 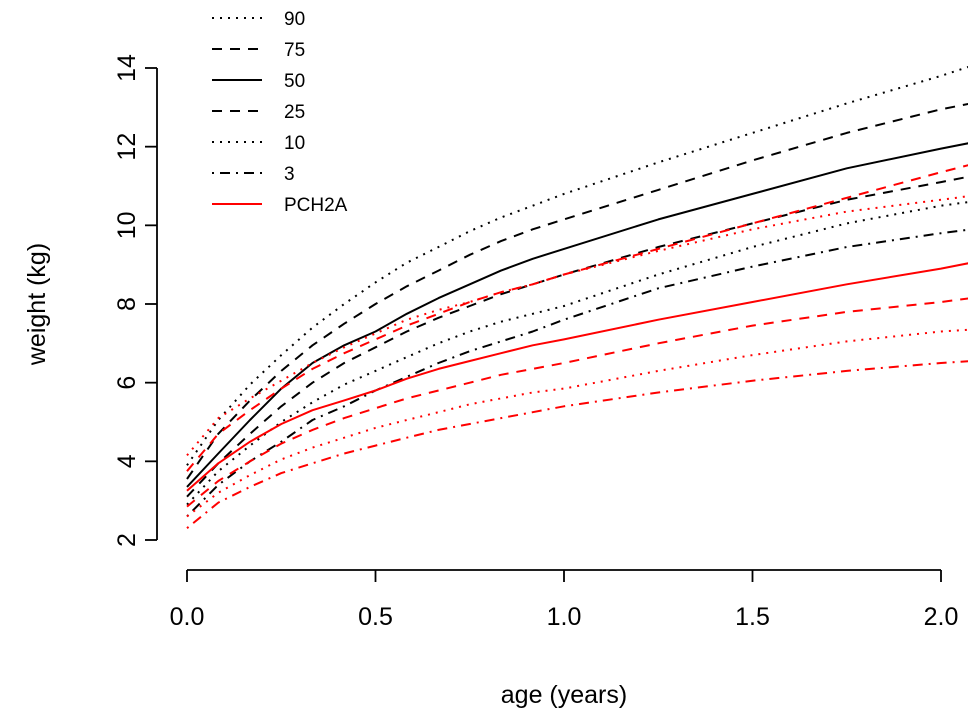 What do you see at coordinates (294, 143) in the screenshot?
I see `legend-label: 10` at bounding box center [294, 143].